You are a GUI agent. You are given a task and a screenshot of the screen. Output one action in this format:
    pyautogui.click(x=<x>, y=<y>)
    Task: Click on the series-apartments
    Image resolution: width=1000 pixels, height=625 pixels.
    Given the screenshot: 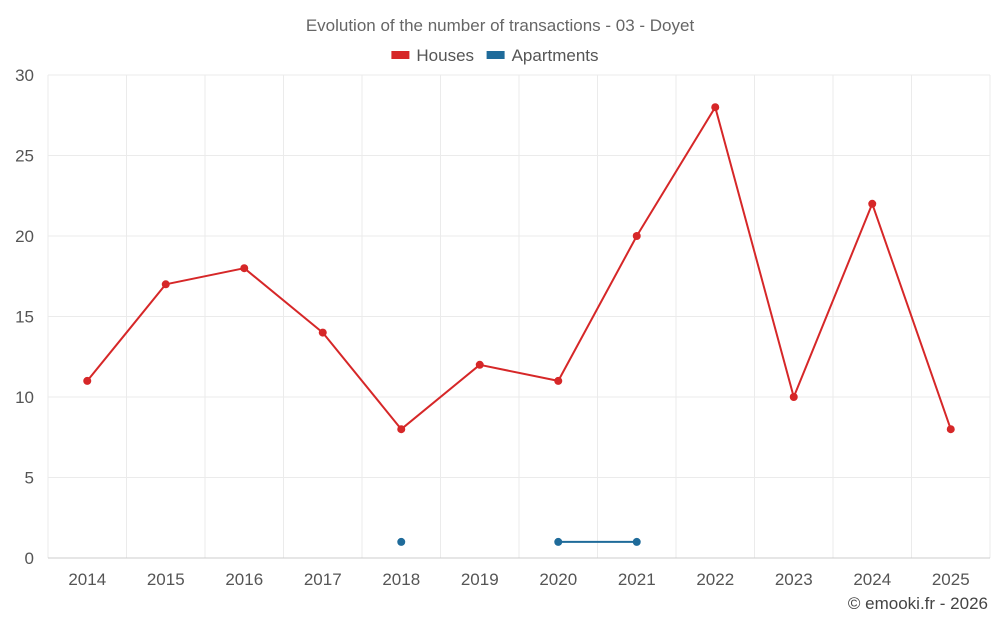 What is the action you would take?
    pyautogui.click(x=519, y=541)
    